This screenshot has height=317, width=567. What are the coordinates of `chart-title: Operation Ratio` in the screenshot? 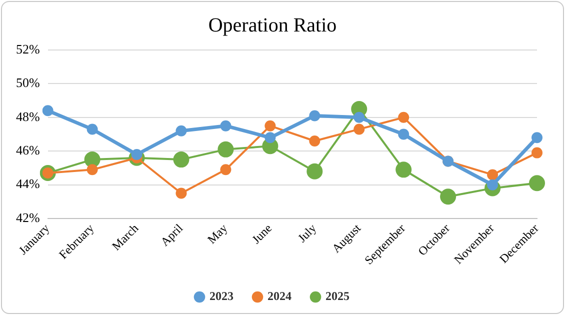 It's located at (272, 25).